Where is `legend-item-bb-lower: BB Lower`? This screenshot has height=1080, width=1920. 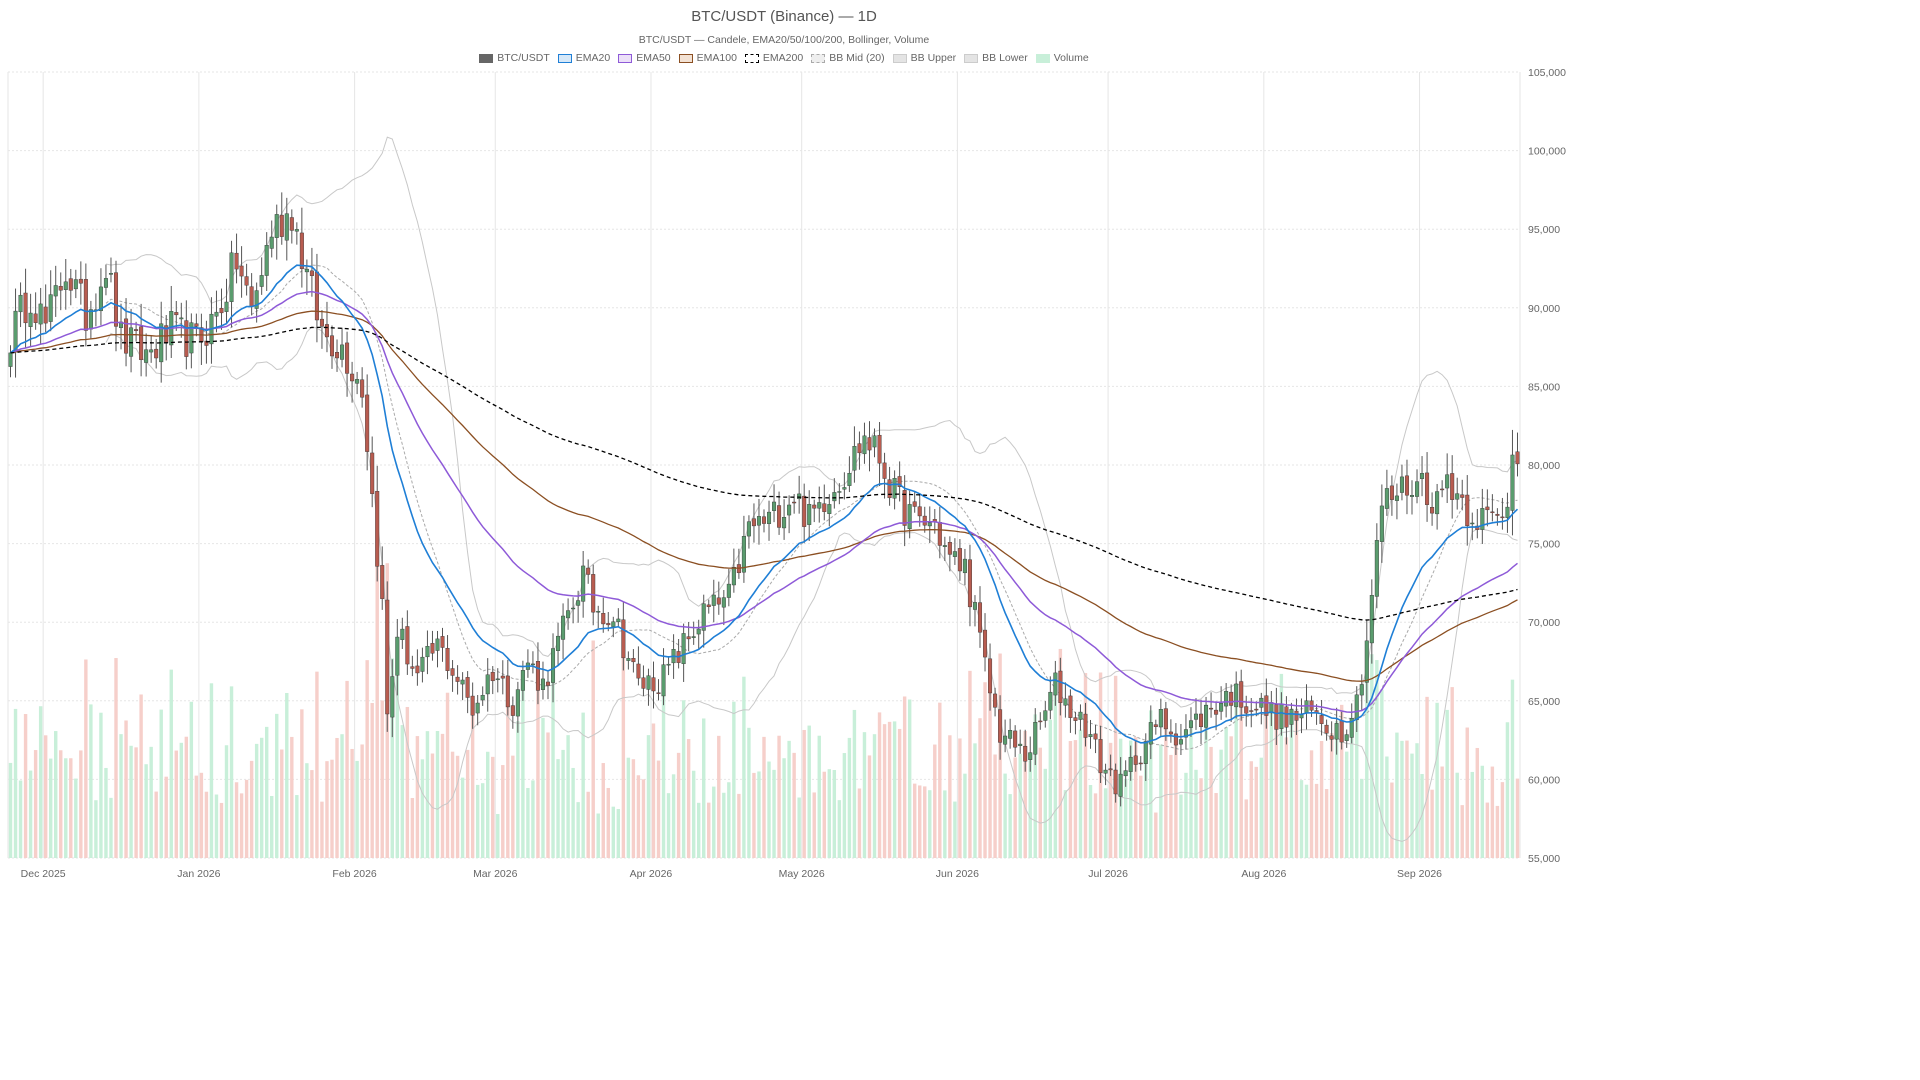
legend-item-bb-lower: BB Lower is located at coordinates (996, 58).